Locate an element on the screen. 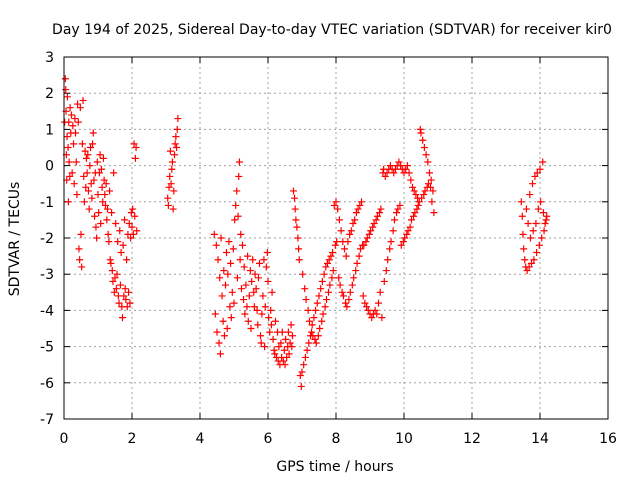  x-tick-label: 16 is located at coordinates (608, 439).